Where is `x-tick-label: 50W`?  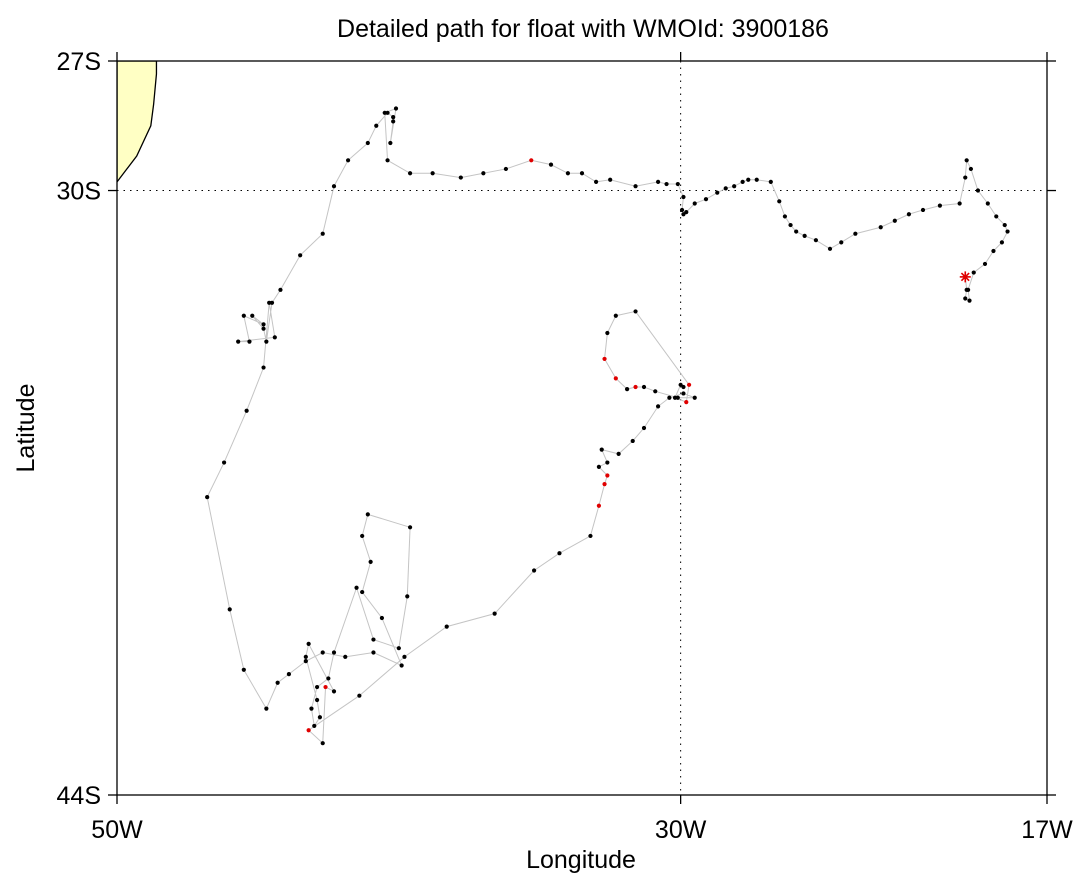
x-tick-label: 50W is located at coordinates (117, 830).